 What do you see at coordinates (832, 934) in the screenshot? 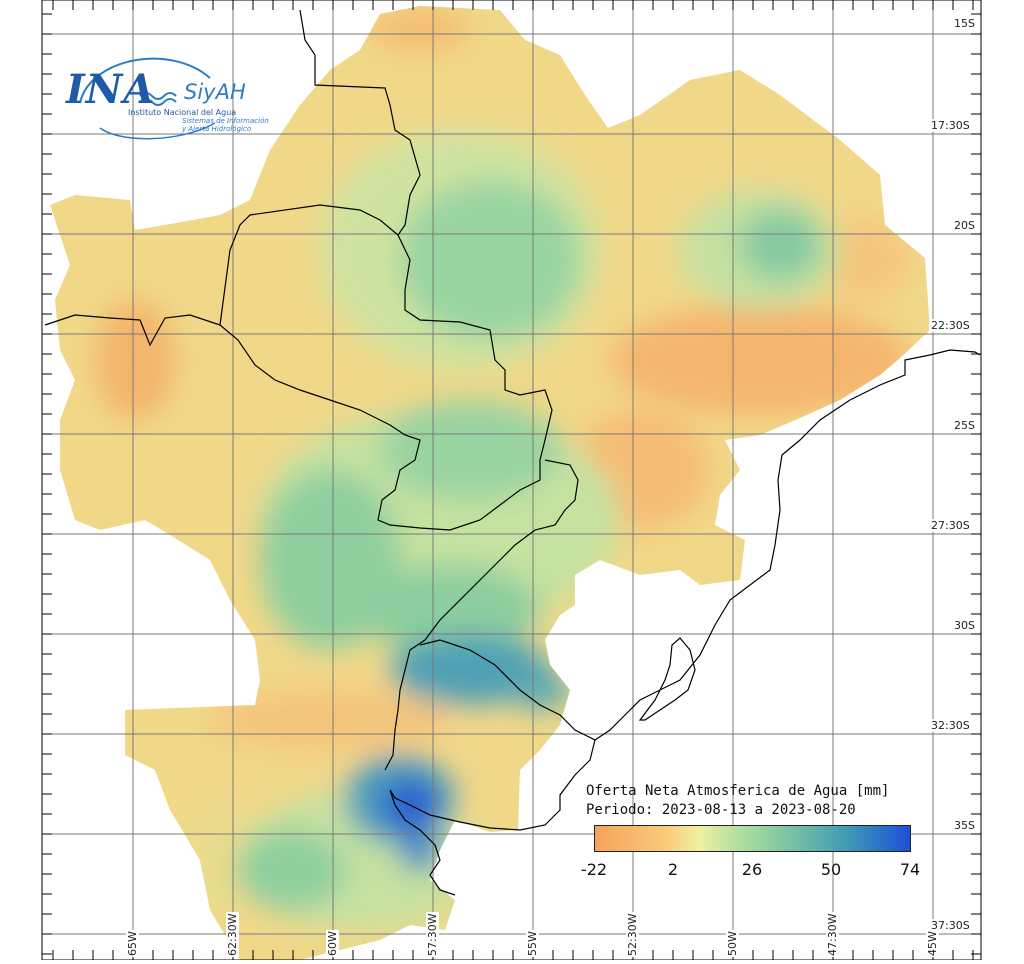
I see `lon-label-47-30w: 47:30W` at bounding box center [832, 934].